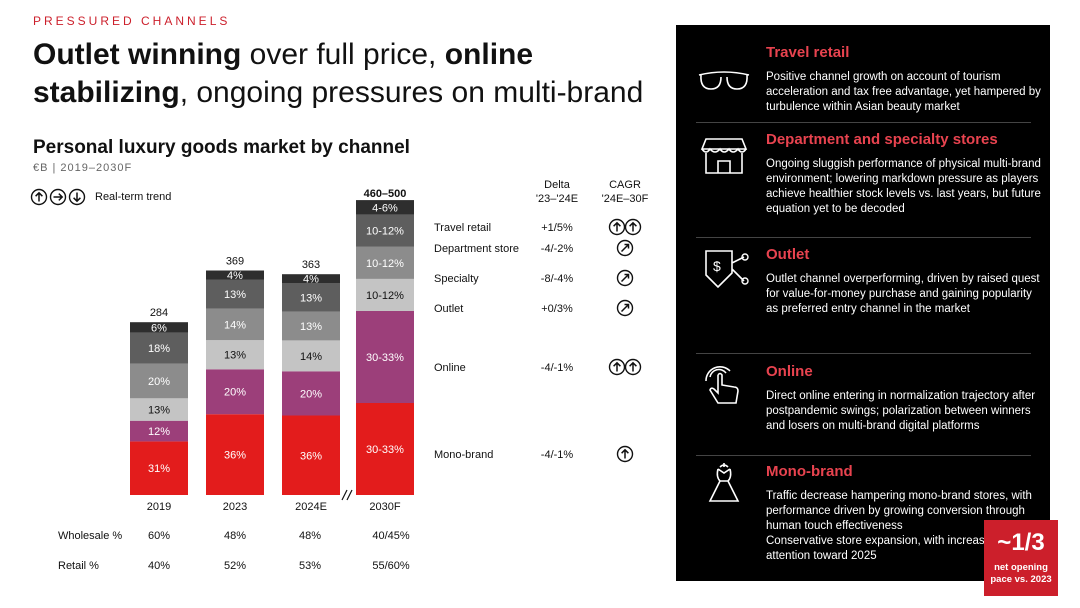  I want to click on callout-badge: ~1/3 net opening pace vs. 2023, so click(1021, 558).